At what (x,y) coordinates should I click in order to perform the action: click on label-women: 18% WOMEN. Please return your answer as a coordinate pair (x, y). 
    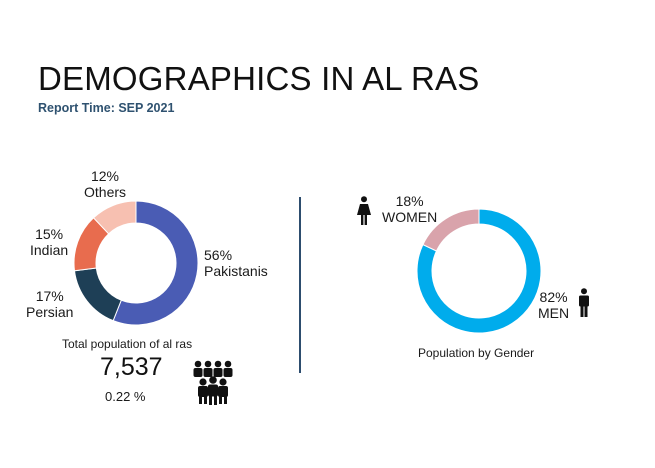
    Looking at the image, I should click on (409, 209).